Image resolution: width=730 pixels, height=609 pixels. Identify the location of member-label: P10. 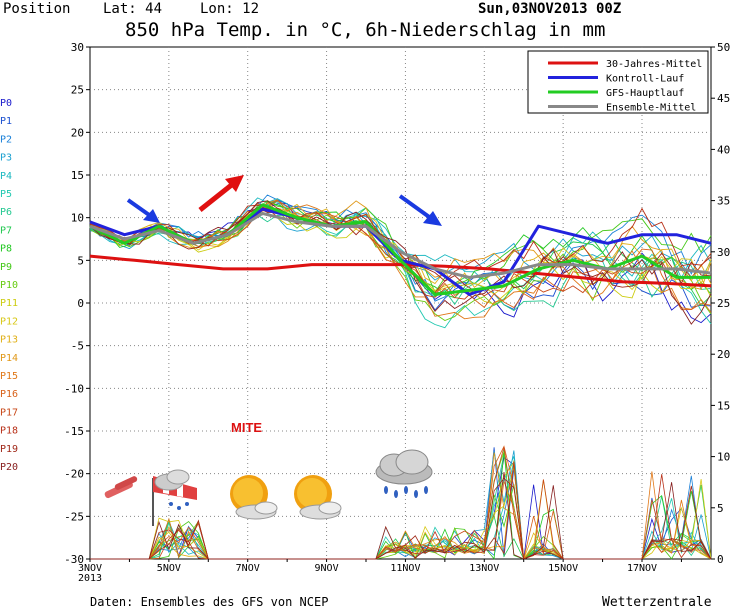
(9, 285).